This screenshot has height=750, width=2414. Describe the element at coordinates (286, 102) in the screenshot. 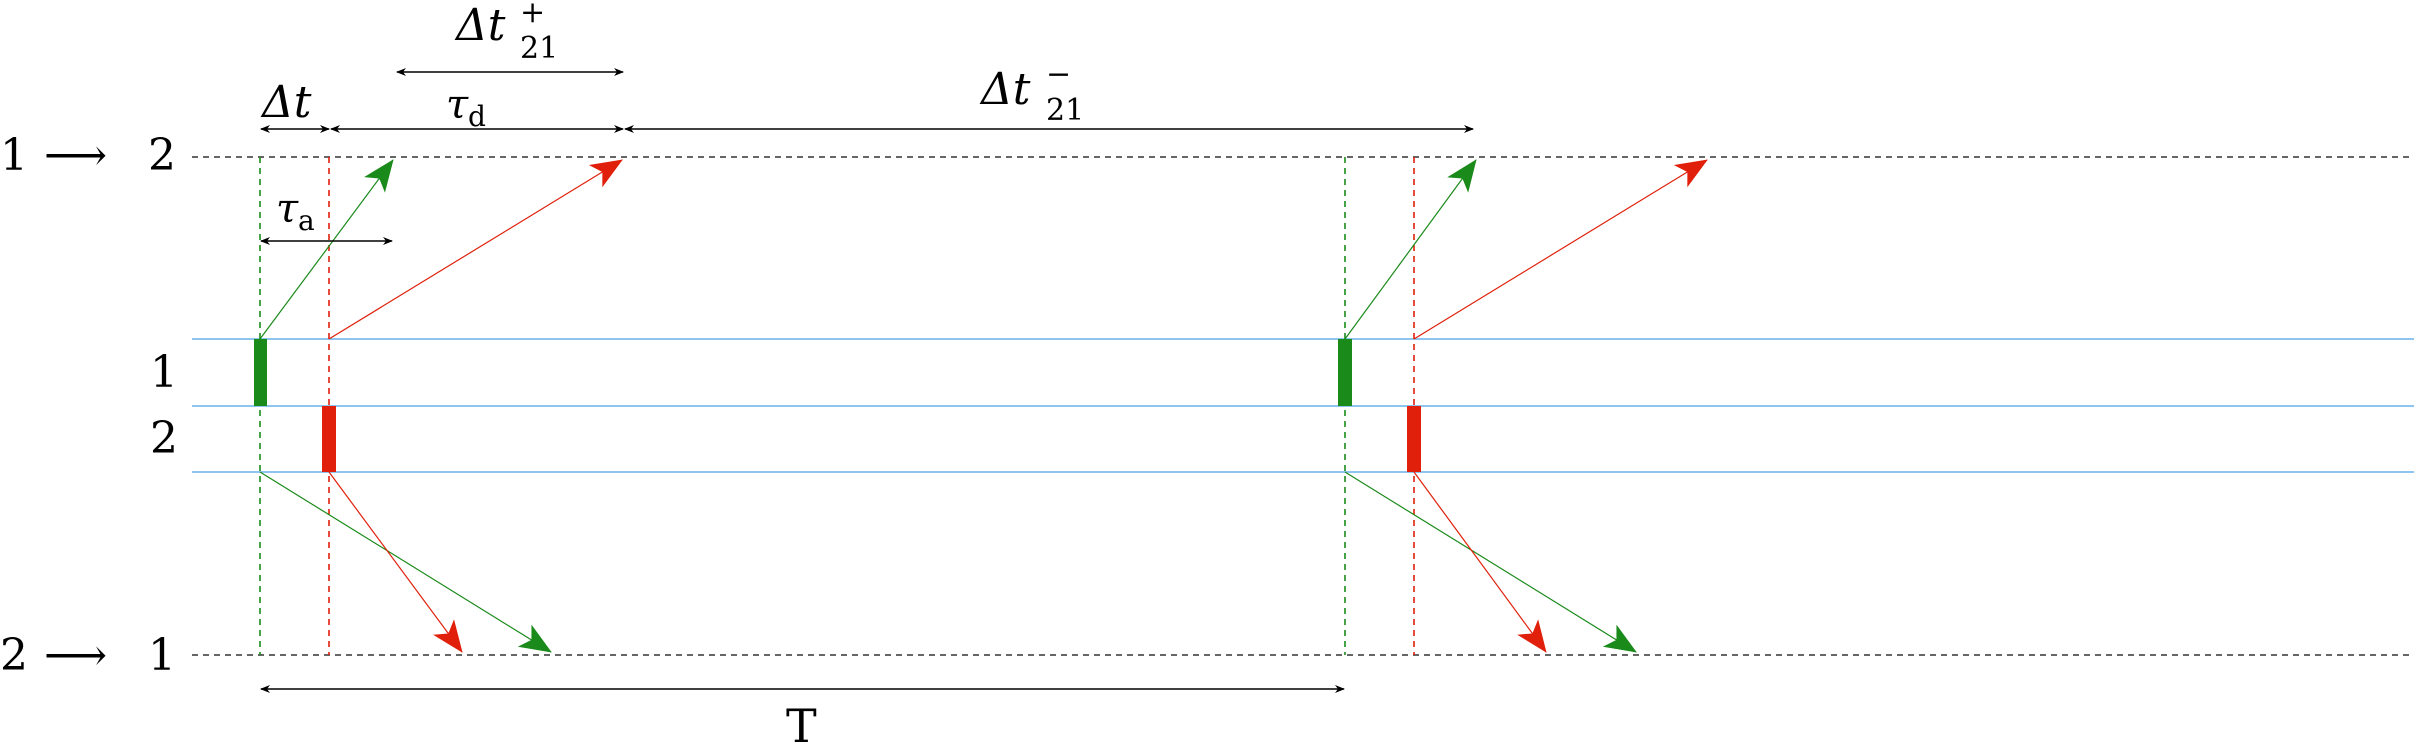

I see `delta-t-label: Δt` at that location.